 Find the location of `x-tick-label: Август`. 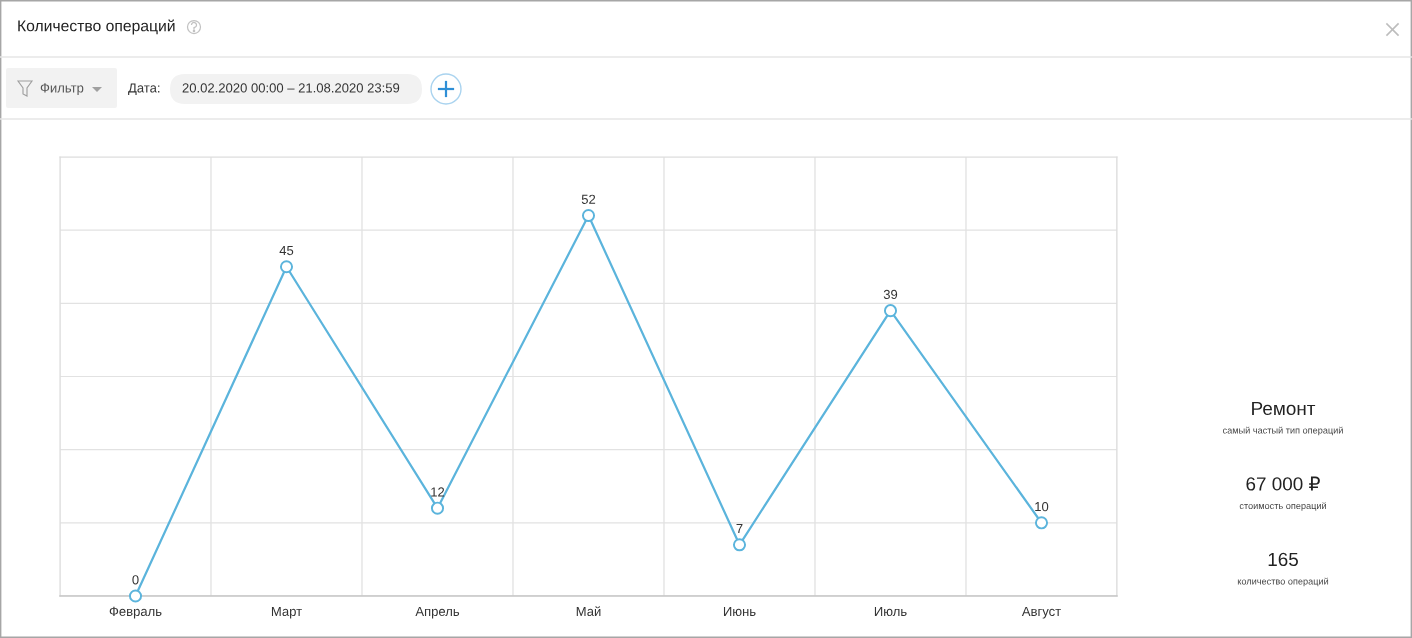

x-tick-label: Август is located at coordinates (1041, 612).